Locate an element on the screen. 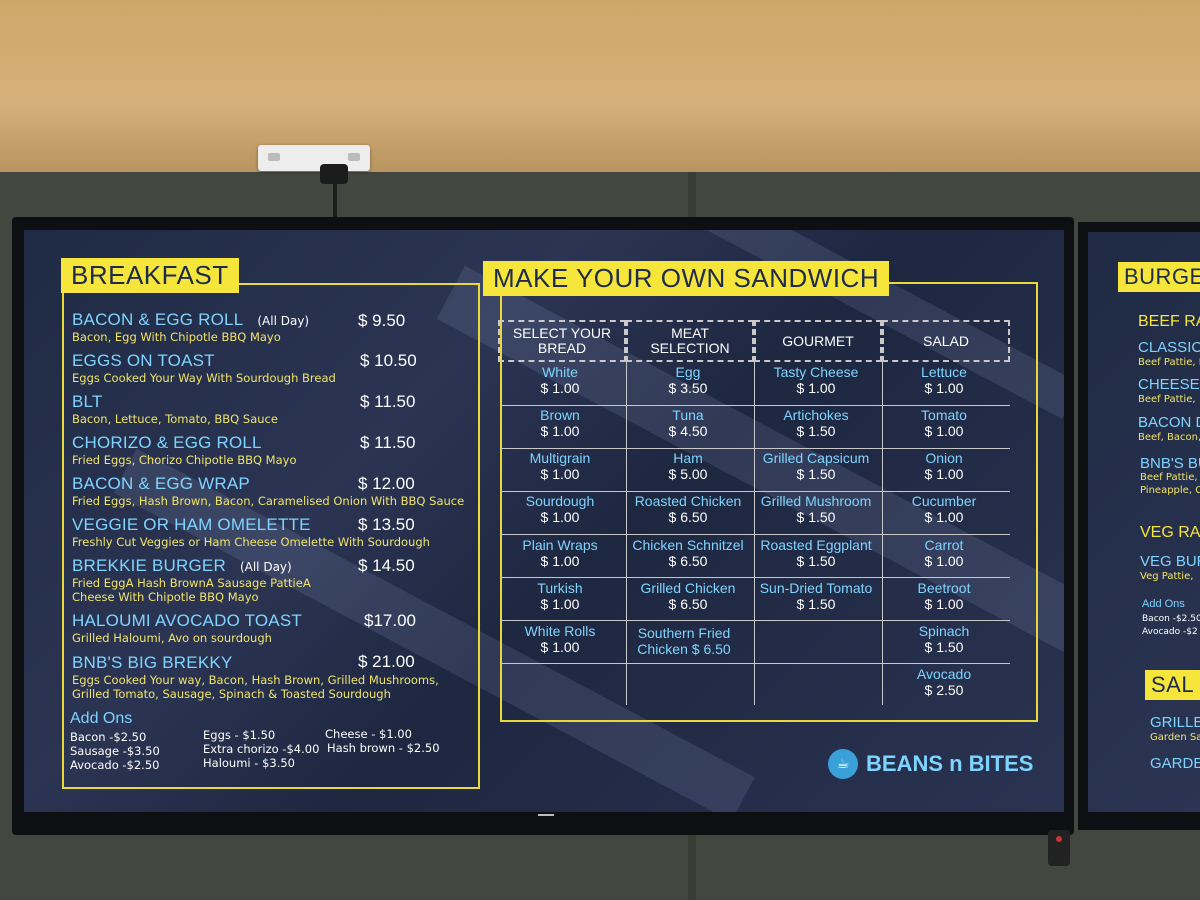 The width and height of the screenshot is (1200, 900). cell-price: $ 4.50 is located at coordinates (688, 431).